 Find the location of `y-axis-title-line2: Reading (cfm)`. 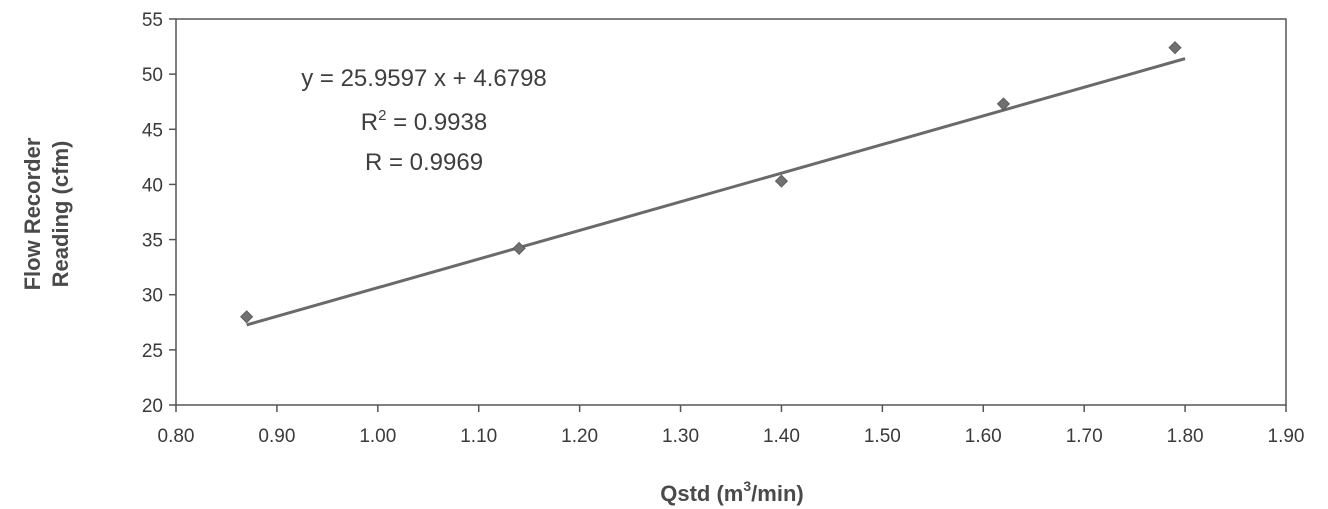

y-axis-title-line2: Reading (cfm) is located at coordinates (60, 214).